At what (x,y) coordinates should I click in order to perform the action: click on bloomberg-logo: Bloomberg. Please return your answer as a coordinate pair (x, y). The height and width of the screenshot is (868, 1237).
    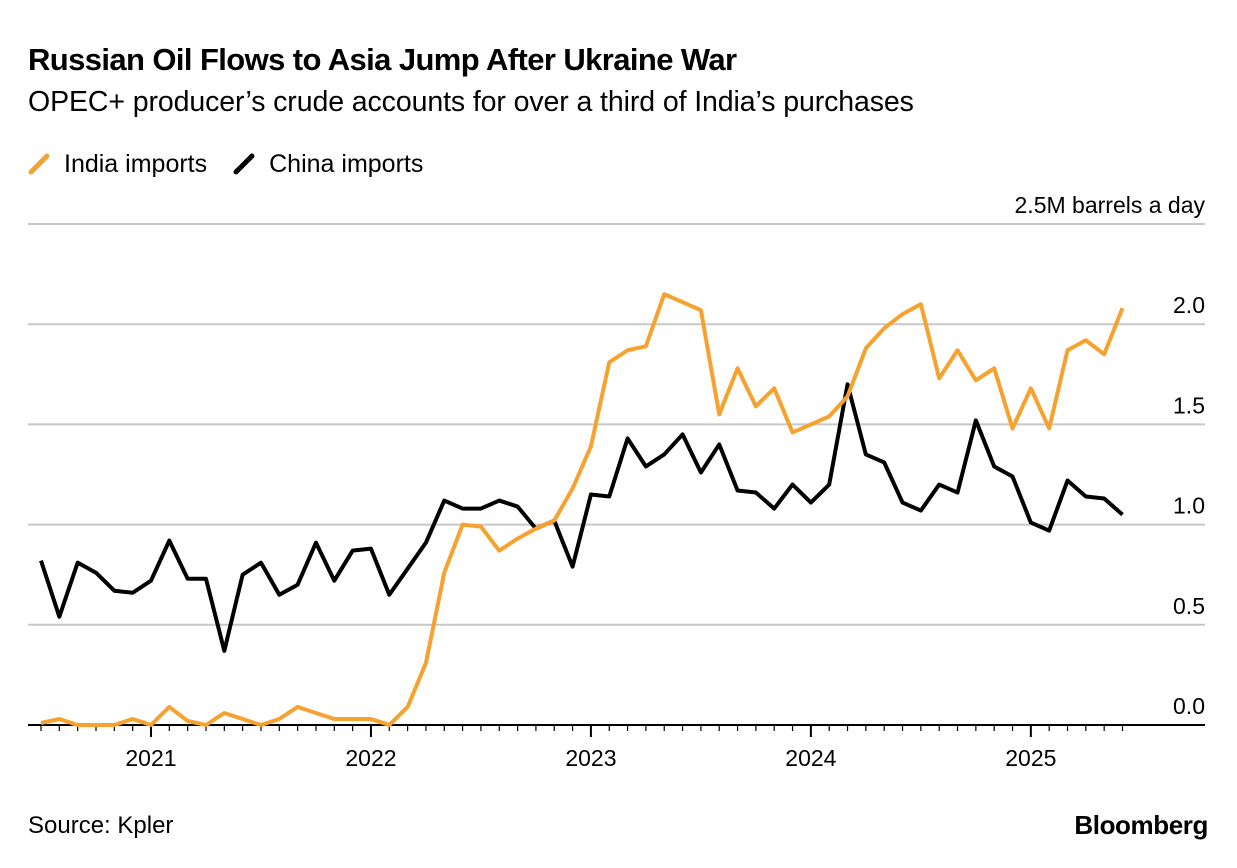
    Looking at the image, I should click on (1141, 825).